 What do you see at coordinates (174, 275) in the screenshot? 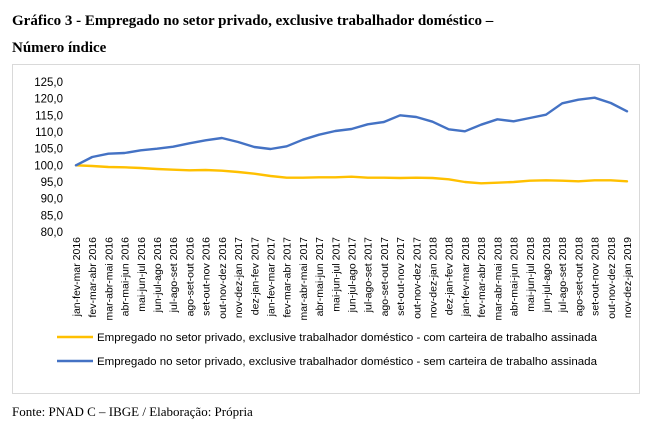
I see `x-tick-label: jul-ago-set 2016` at bounding box center [174, 275].